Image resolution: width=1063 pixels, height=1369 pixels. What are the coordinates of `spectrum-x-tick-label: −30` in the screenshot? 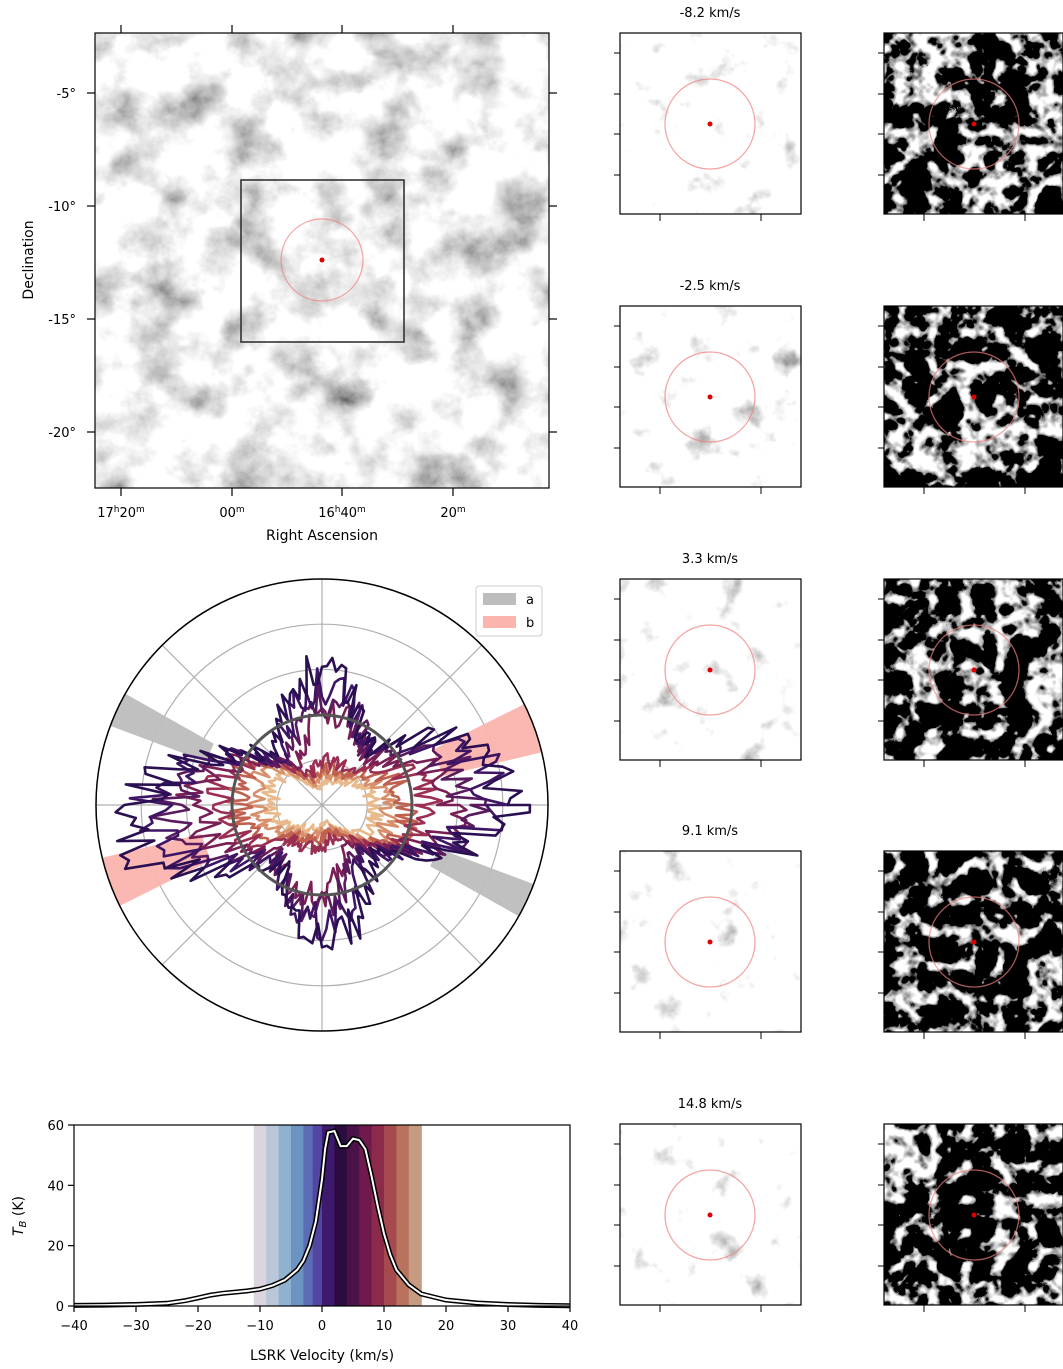 It's located at (135, 1326).